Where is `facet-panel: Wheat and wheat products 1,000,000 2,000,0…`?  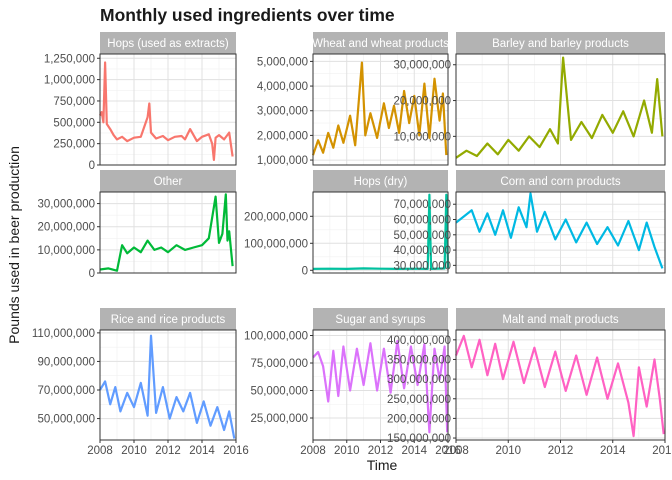
facet-panel: Wheat and wheat products 1,000,000 2,000,0… is located at coordinates (353, 99).